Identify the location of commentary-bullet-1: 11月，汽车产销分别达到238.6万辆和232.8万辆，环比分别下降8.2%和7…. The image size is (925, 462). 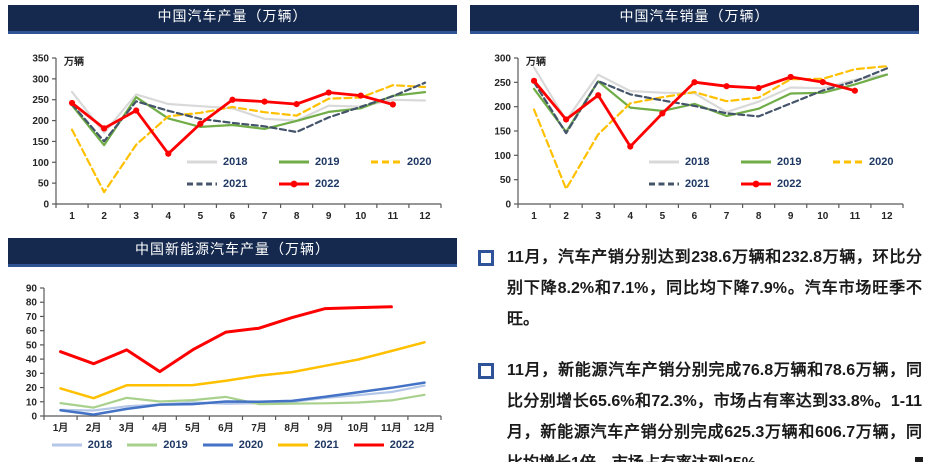
(700, 288).